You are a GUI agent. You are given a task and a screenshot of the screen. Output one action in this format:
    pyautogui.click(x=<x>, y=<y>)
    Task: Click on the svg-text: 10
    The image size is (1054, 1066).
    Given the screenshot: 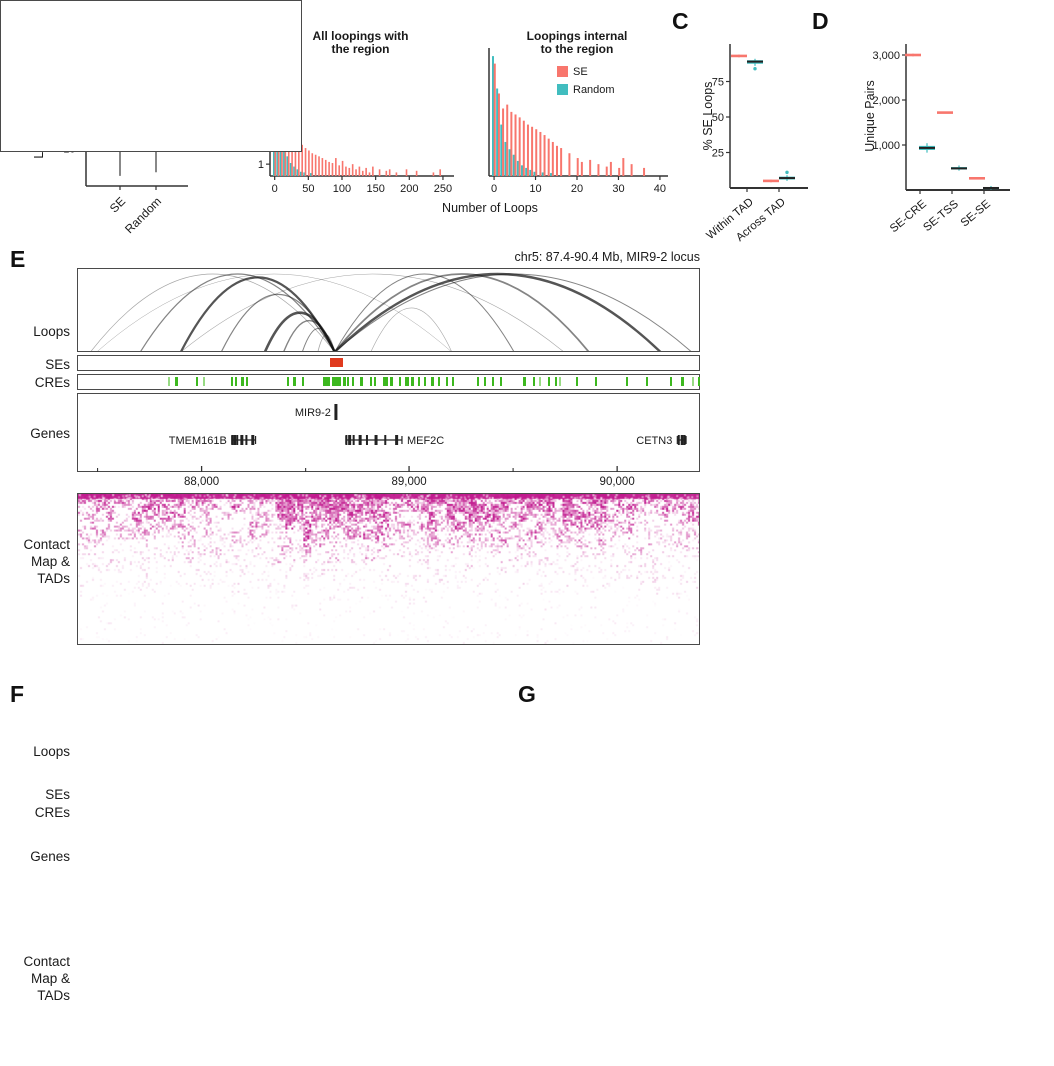 What is the action you would take?
    pyautogui.click(x=535, y=189)
    